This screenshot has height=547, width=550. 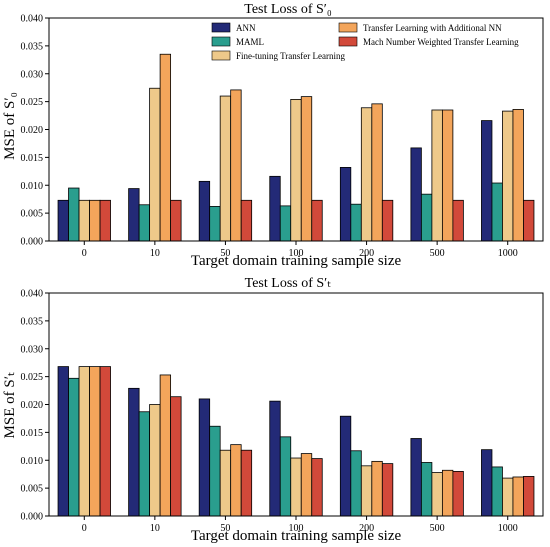 What do you see at coordinates (10, 405) in the screenshot?
I see `y-axis-label: MSE of S′ₜ` at bounding box center [10, 405].